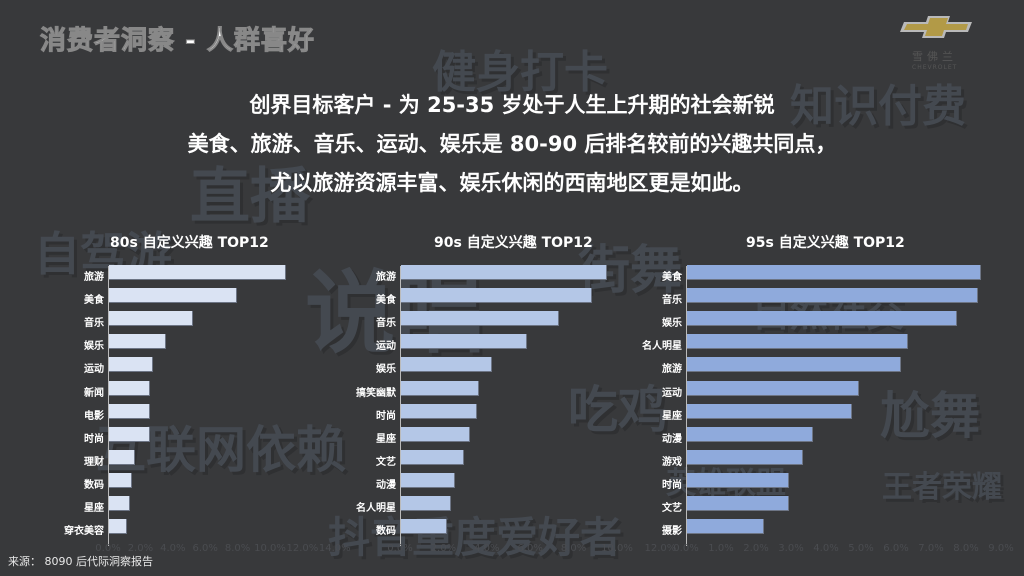 The width and height of the screenshot is (1024, 576). I want to click on chart-title: 90s 自定义兴趣 TOP12, so click(513, 243).